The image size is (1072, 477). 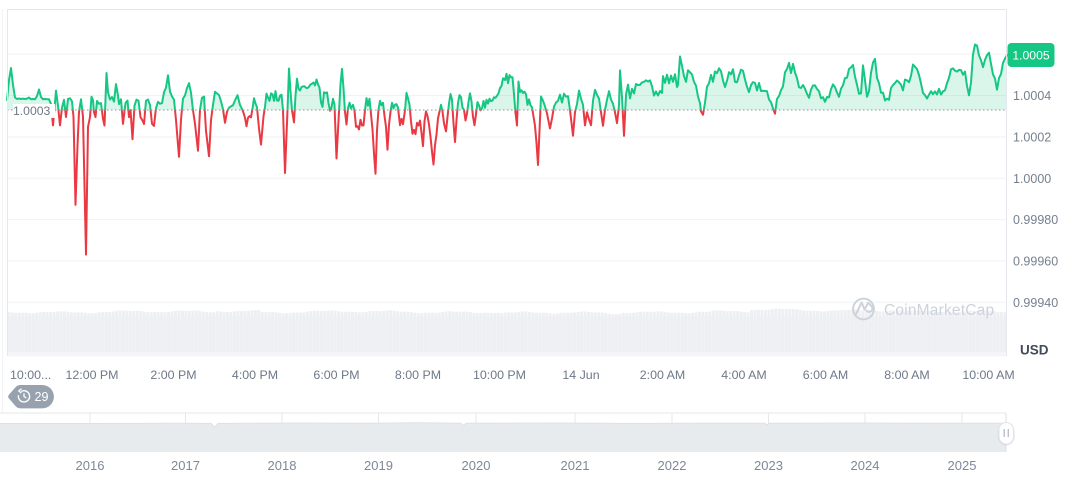 I want to click on svg-text: 0.99980, so click(x=1035, y=220).